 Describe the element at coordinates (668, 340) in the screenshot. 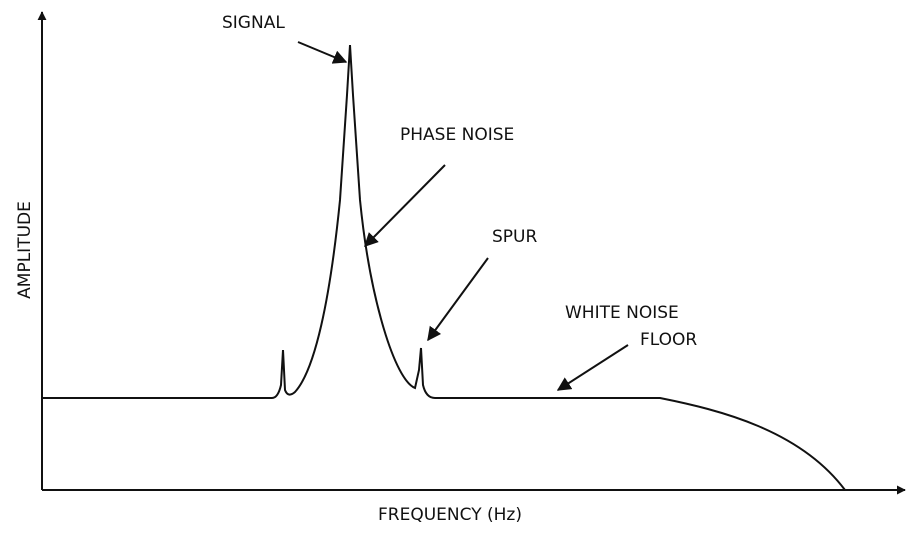

I see `white-noise-label-line2: FLOOR` at that location.